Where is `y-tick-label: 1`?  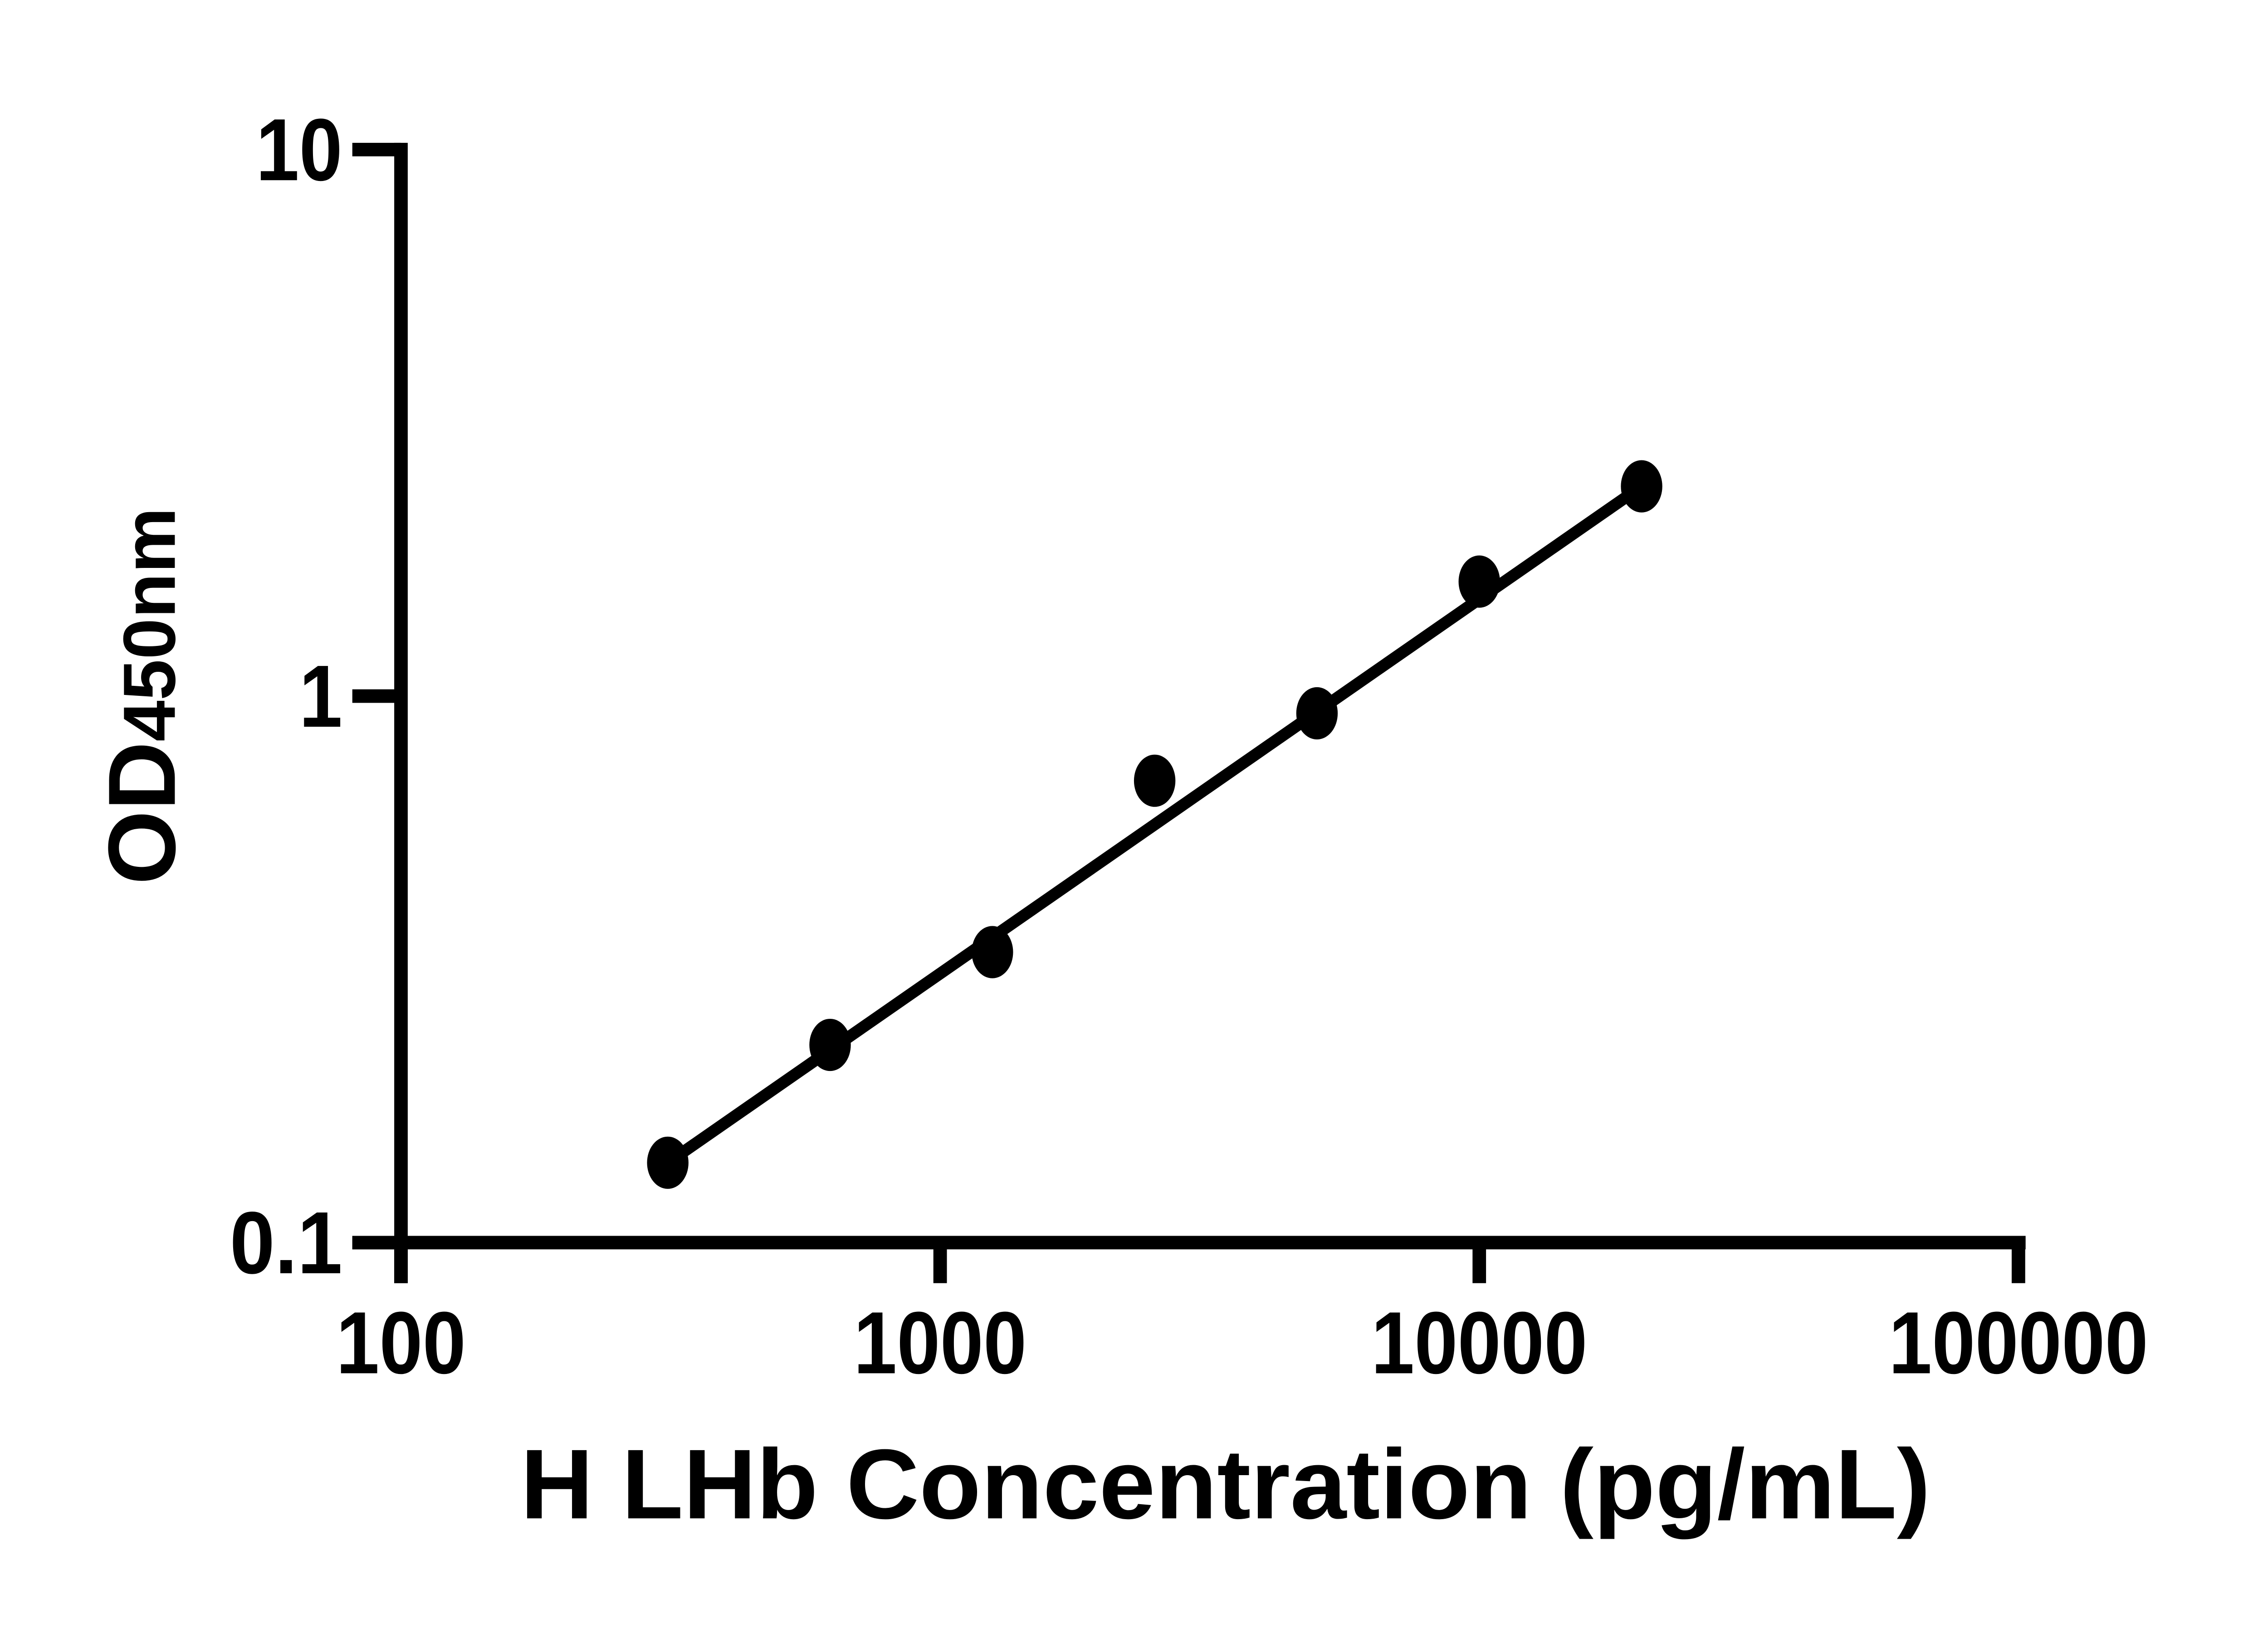 y-tick-label: 1 is located at coordinates (320, 696).